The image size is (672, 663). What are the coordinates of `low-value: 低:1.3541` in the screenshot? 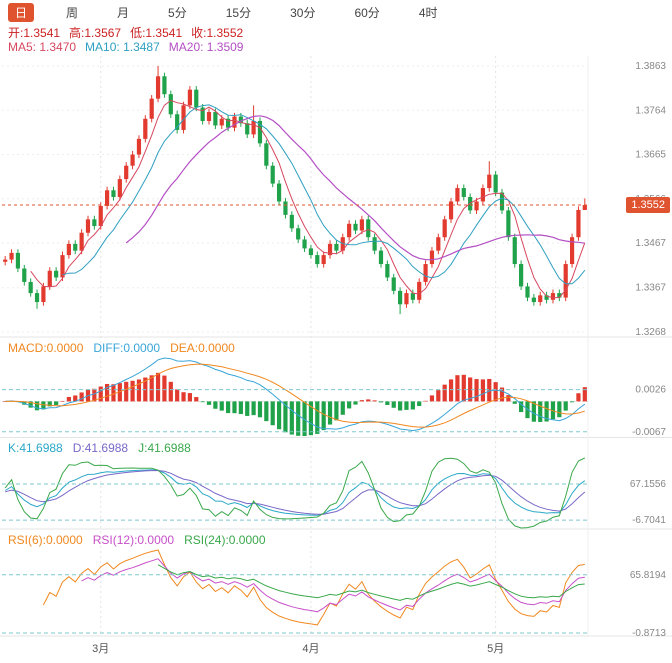 It's located at (156, 33).